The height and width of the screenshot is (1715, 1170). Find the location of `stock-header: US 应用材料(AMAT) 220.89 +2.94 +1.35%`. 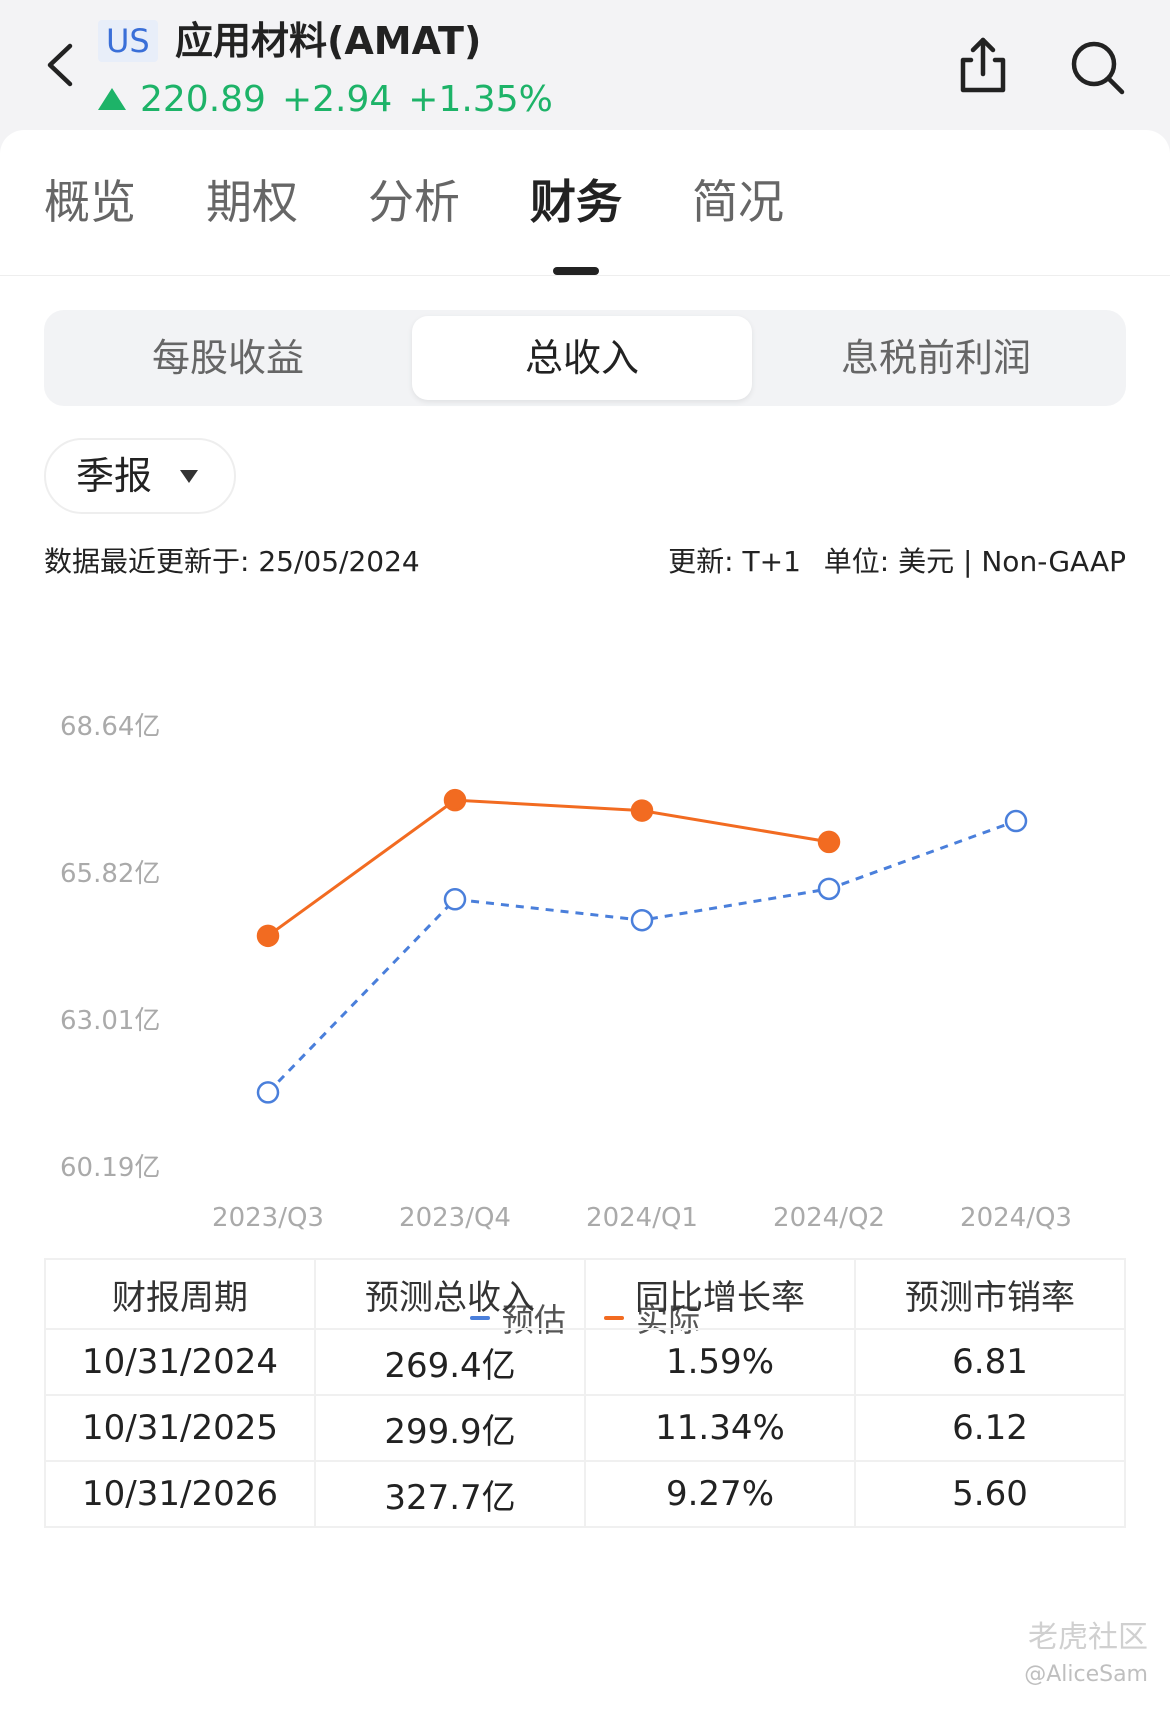

stock-header: US 应用材料(AMAT) 220.89 +2.94 +1.35% is located at coordinates (585, 65).